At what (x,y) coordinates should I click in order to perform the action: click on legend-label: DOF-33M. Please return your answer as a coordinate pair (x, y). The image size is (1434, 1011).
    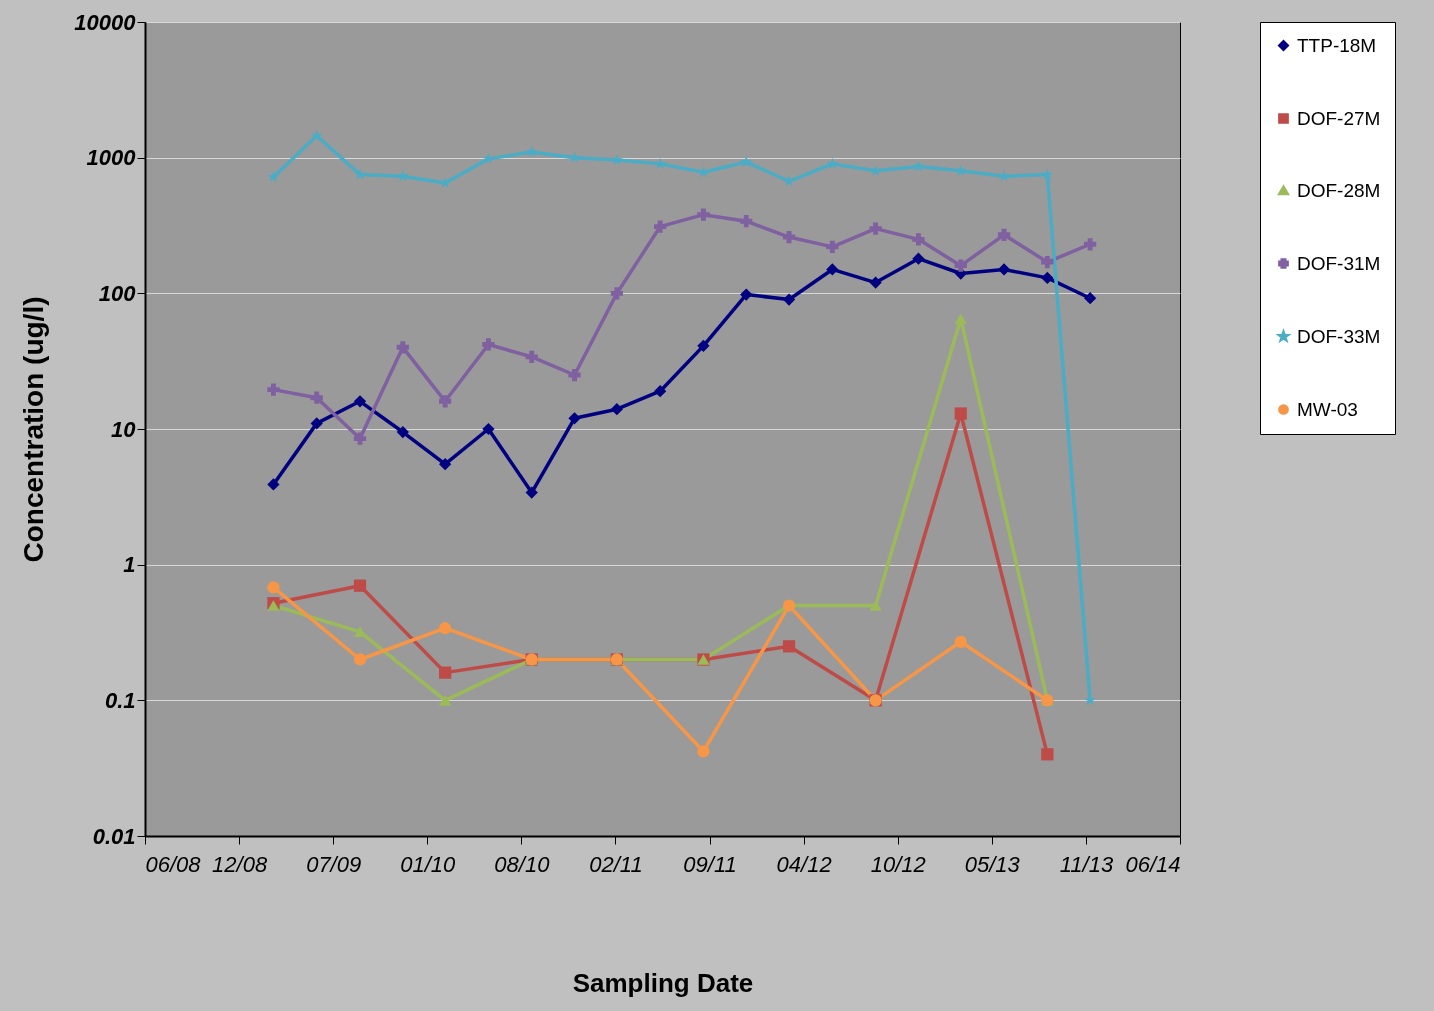
    Looking at the image, I should click on (1339, 336).